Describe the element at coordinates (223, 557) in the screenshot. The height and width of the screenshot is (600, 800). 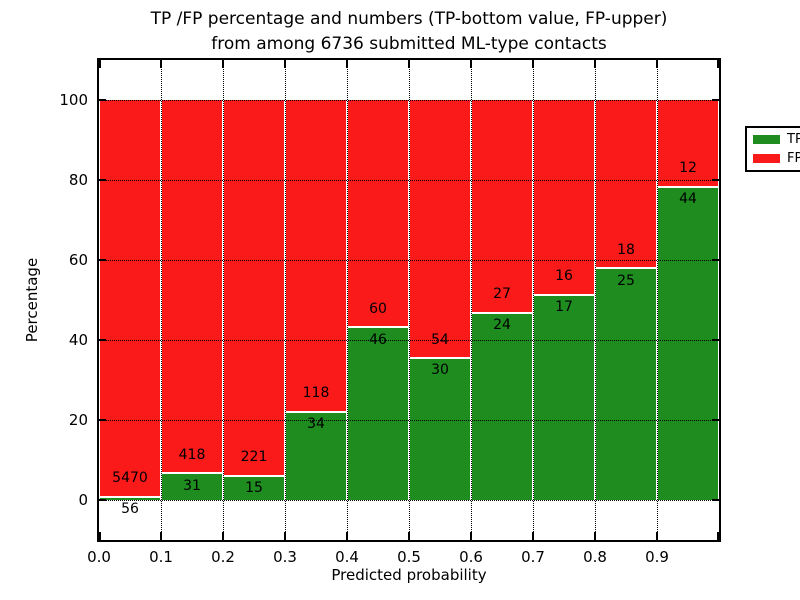
I see `x-tick-label: 0.2` at that location.